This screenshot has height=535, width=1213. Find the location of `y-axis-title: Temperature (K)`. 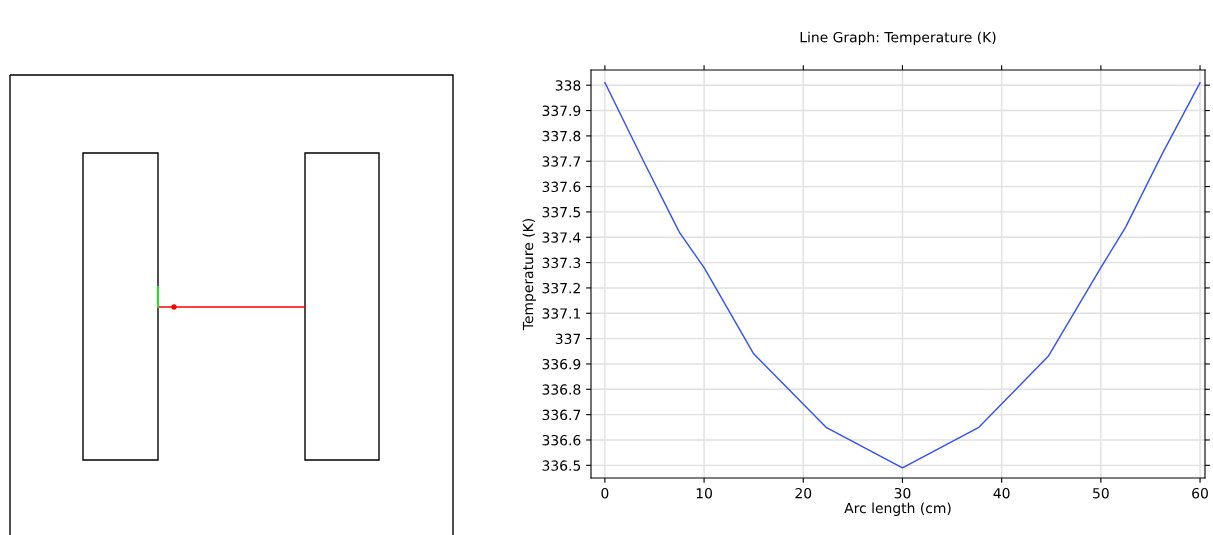

y-axis-title: Temperature (K) is located at coordinates (529, 275).